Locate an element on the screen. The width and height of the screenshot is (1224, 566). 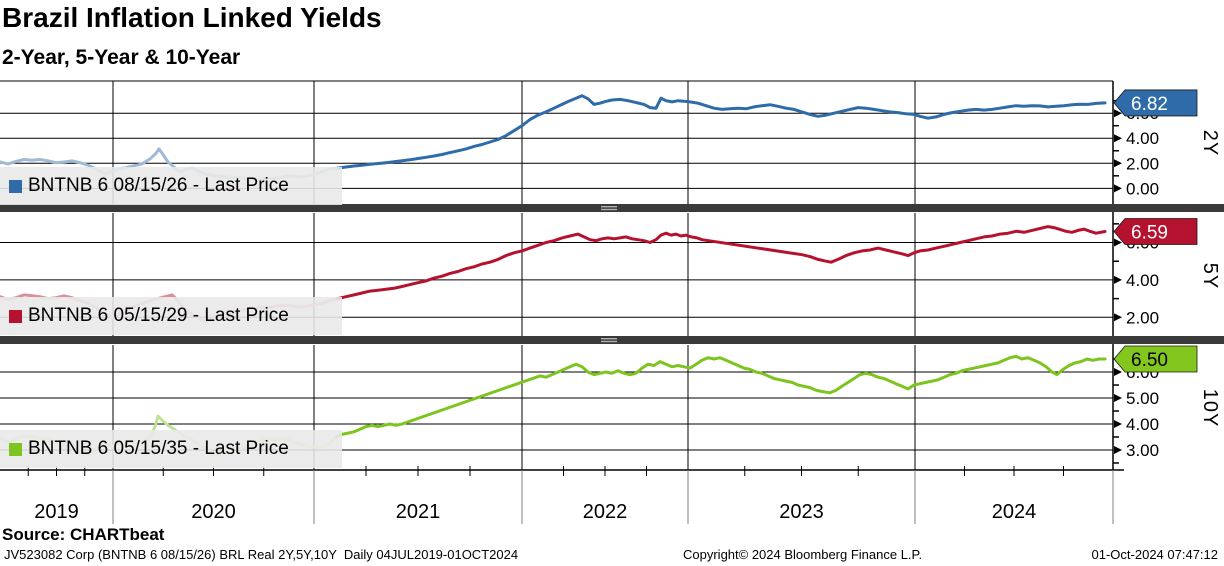
series-line-2y is located at coordinates (721, 132).